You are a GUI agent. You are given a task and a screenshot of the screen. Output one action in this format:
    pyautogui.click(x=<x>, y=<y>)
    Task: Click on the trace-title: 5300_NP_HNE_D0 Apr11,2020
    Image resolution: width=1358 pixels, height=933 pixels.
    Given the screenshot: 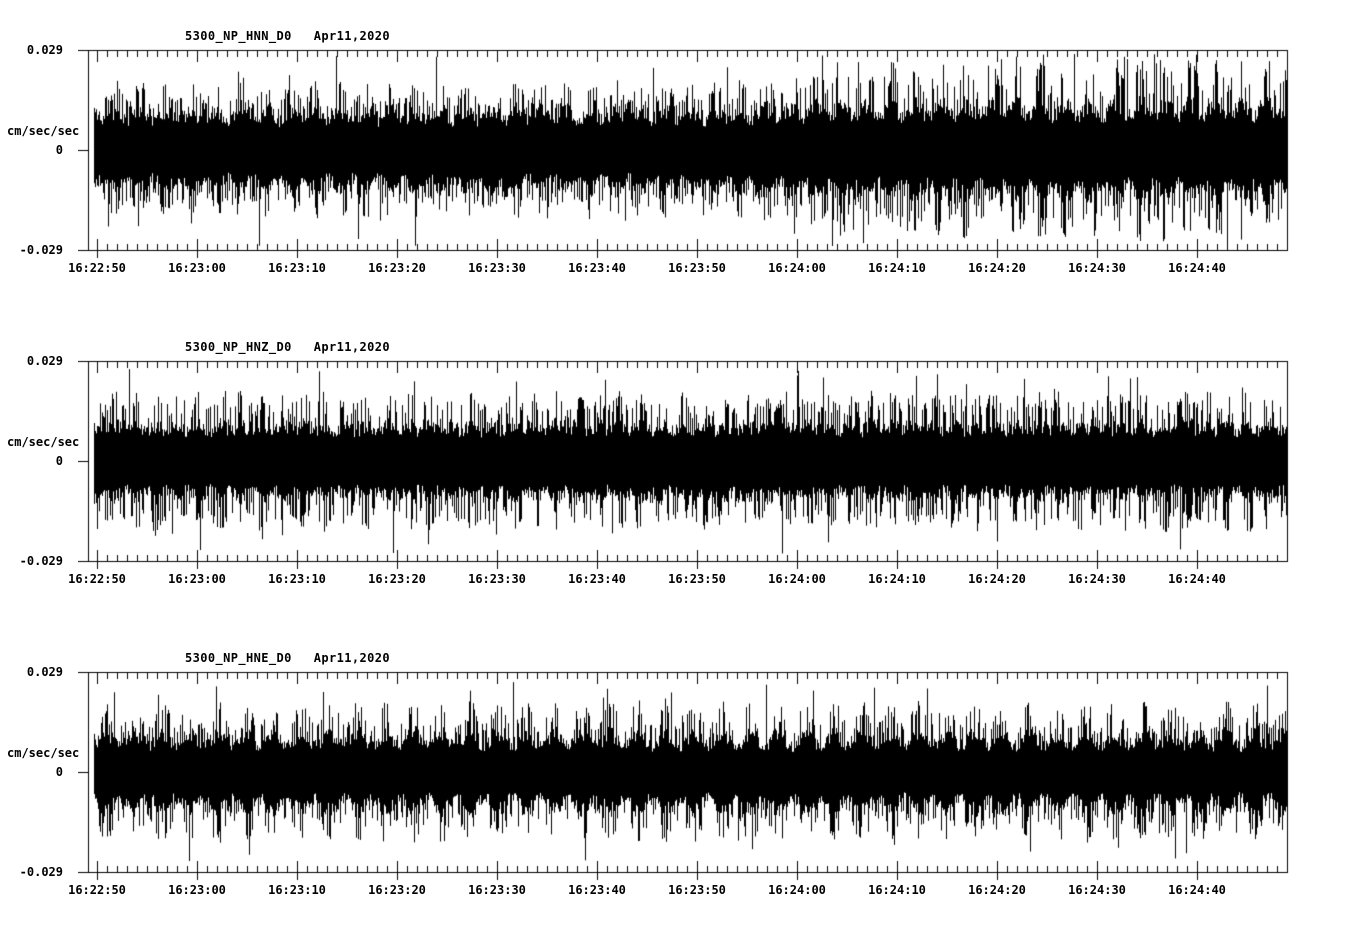 What is the action you would take?
    pyautogui.click(x=287, y=658)
    